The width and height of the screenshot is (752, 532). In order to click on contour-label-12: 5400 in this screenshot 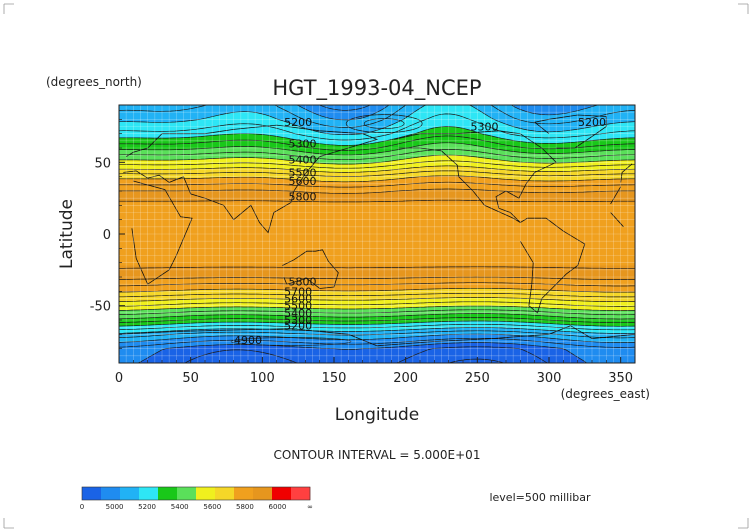, I will do `click(298, 313)`.